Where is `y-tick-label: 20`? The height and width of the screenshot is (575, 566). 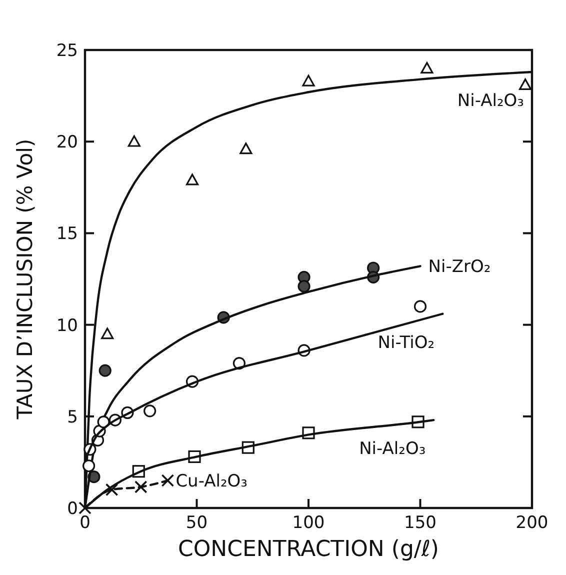 y-tick-label: 20 is located at coordinates (67, 142).